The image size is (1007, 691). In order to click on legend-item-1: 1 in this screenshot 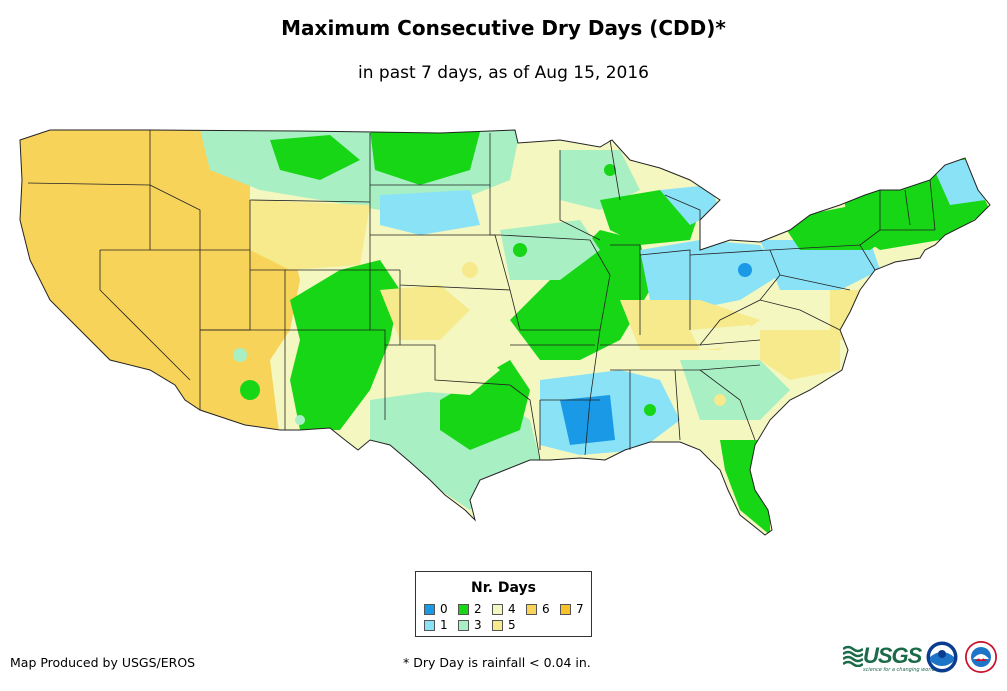, I will do `click(436, 625)`.